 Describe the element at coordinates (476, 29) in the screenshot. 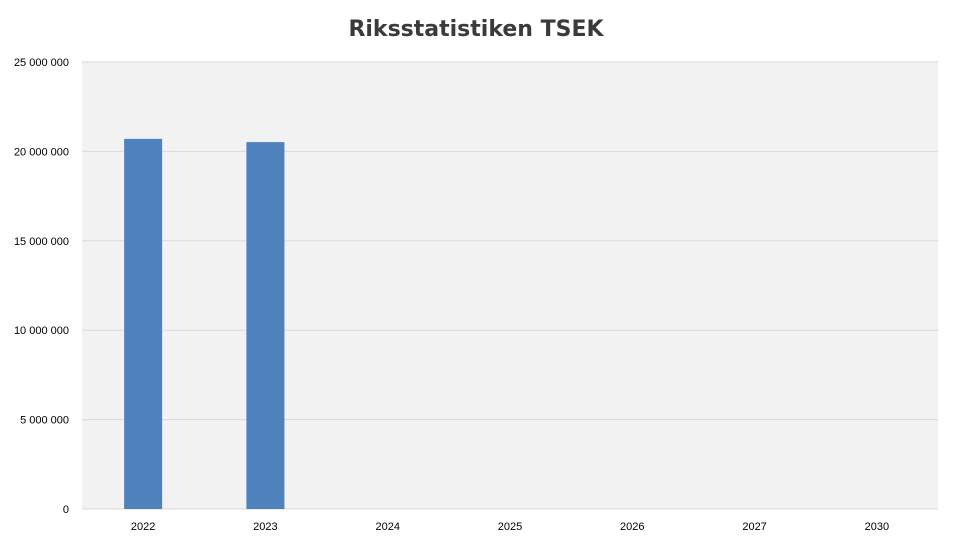

I see `chart-title: Riksstatistiken TSEK` at that location.